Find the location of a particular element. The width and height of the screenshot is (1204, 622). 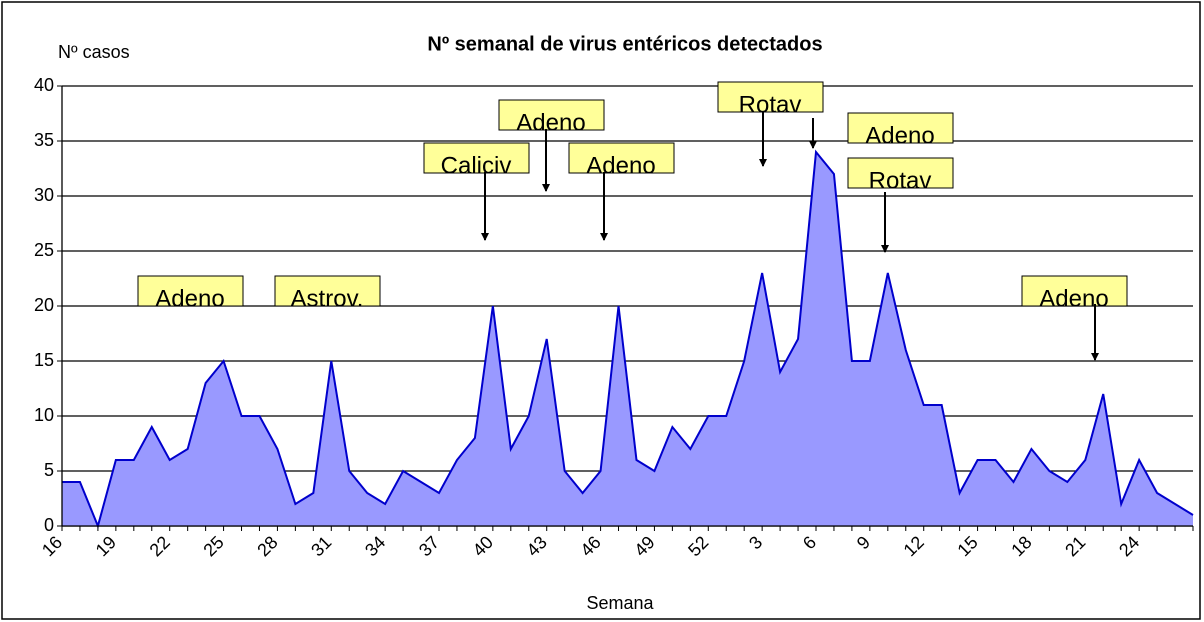

y-tick-label: 35 is located at coordinates (44, 140).